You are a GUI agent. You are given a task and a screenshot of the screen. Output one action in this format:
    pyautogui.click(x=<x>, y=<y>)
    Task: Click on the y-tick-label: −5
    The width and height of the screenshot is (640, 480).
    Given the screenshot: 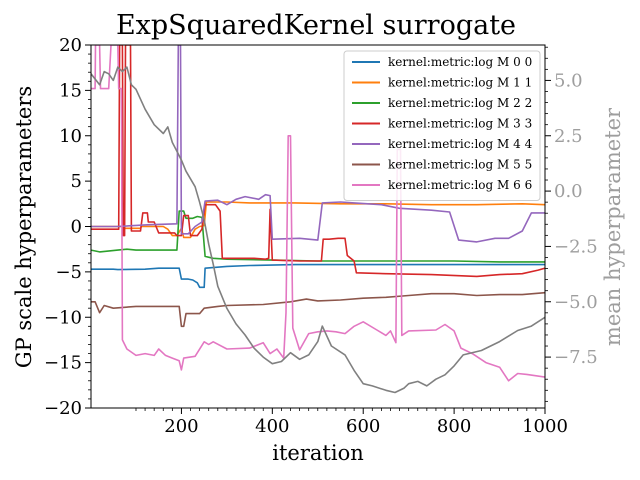 What is the action you would take?
    pyautogui.click(x=68, y=272)
    